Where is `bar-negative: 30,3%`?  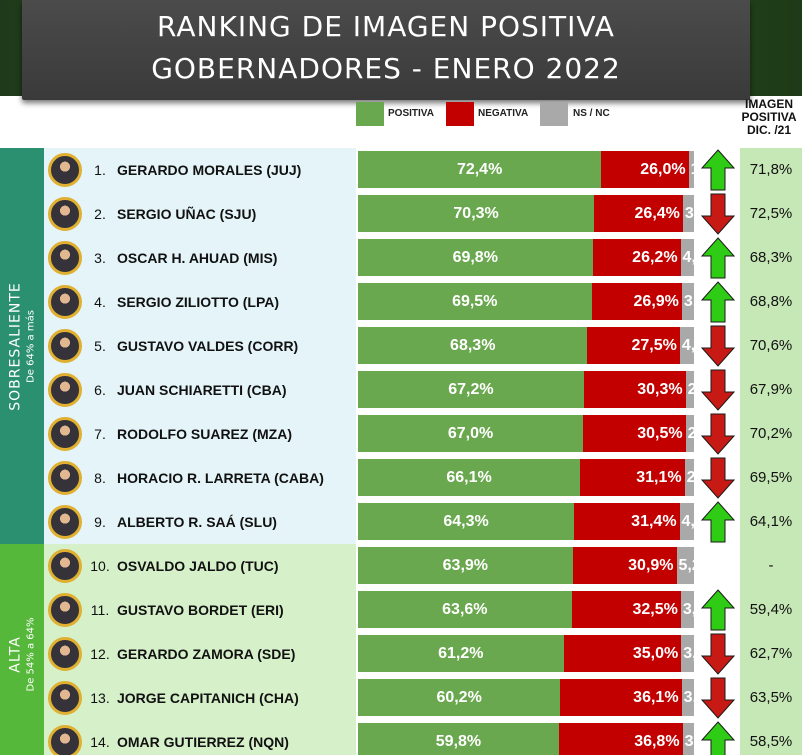
bar-negative: 30,3% is located at coordinates (634, 389).